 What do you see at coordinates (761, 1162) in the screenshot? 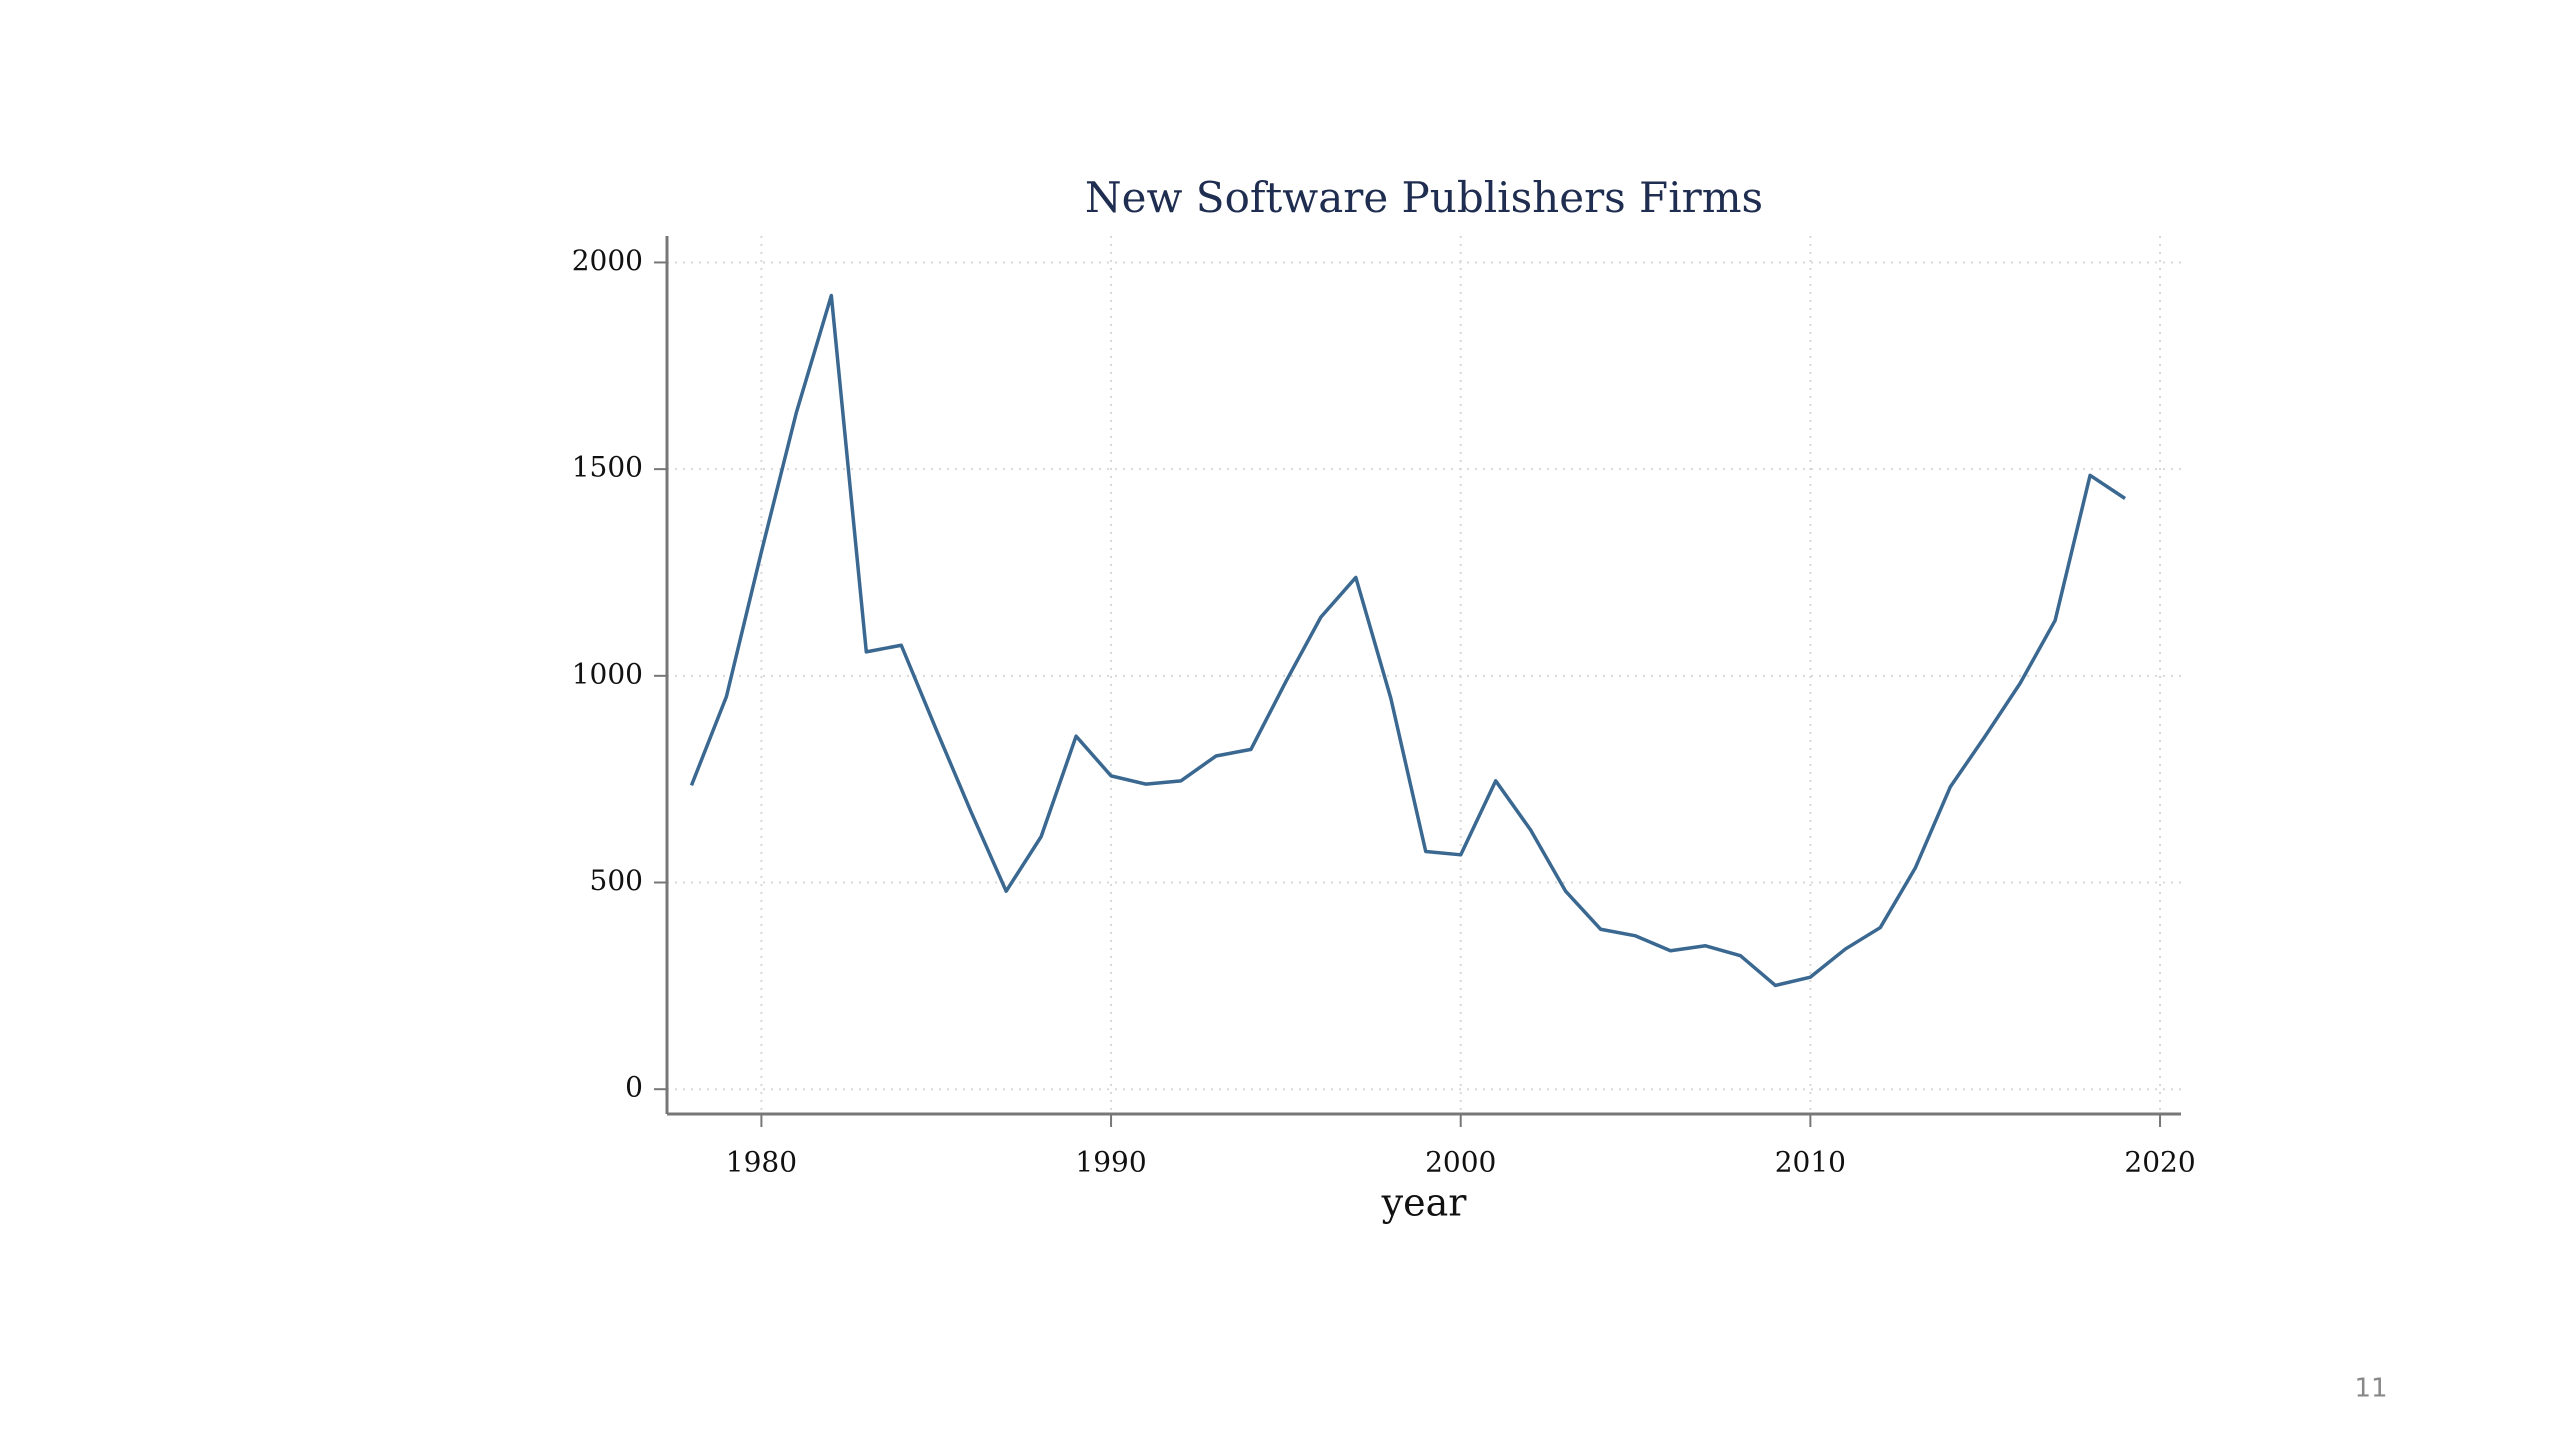
I see `x-tick-label: 1980` at bounding box center [761, 1162].